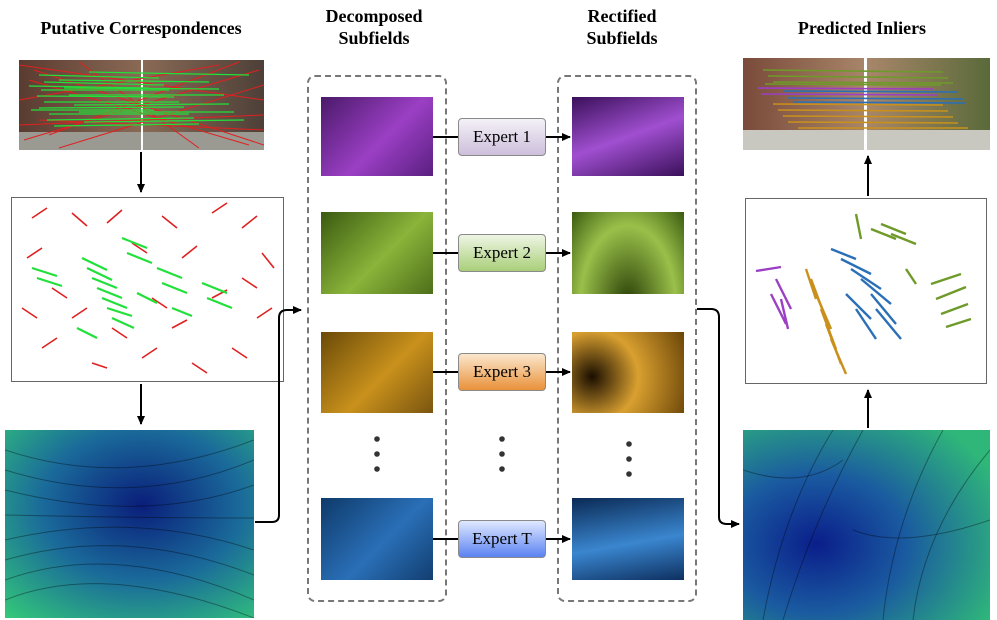 This screenshot has height=620, width=997. Describe the element at coordinates (502, 253) in the screenshot. I see `expert-2-button: Expert 2` at that location.